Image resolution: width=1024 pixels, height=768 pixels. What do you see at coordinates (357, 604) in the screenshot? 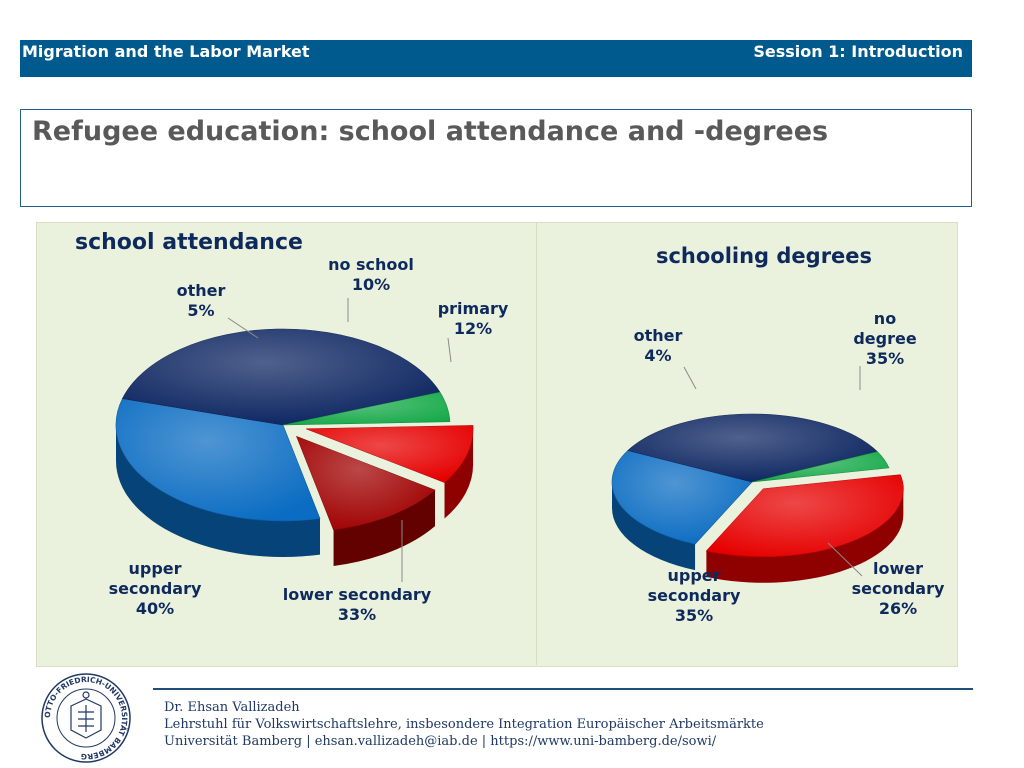
I see `slice-label: lower secondary 33%` at bounding box center [357, 604].